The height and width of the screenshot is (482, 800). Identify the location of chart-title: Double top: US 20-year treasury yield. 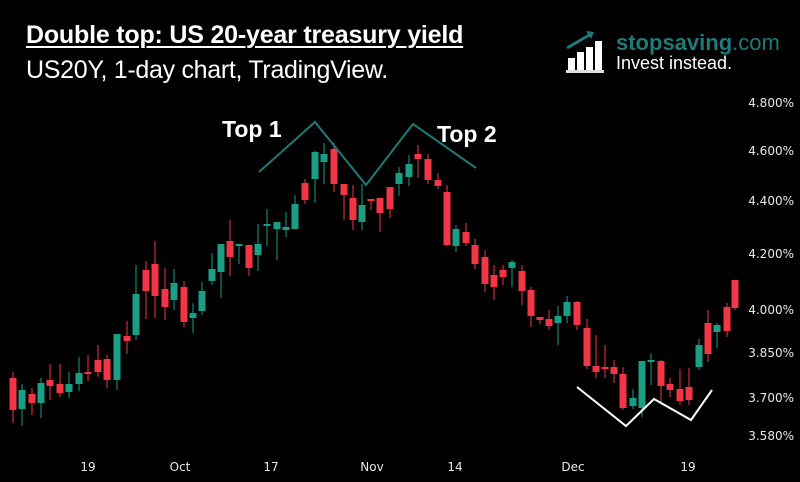
(245, 35).